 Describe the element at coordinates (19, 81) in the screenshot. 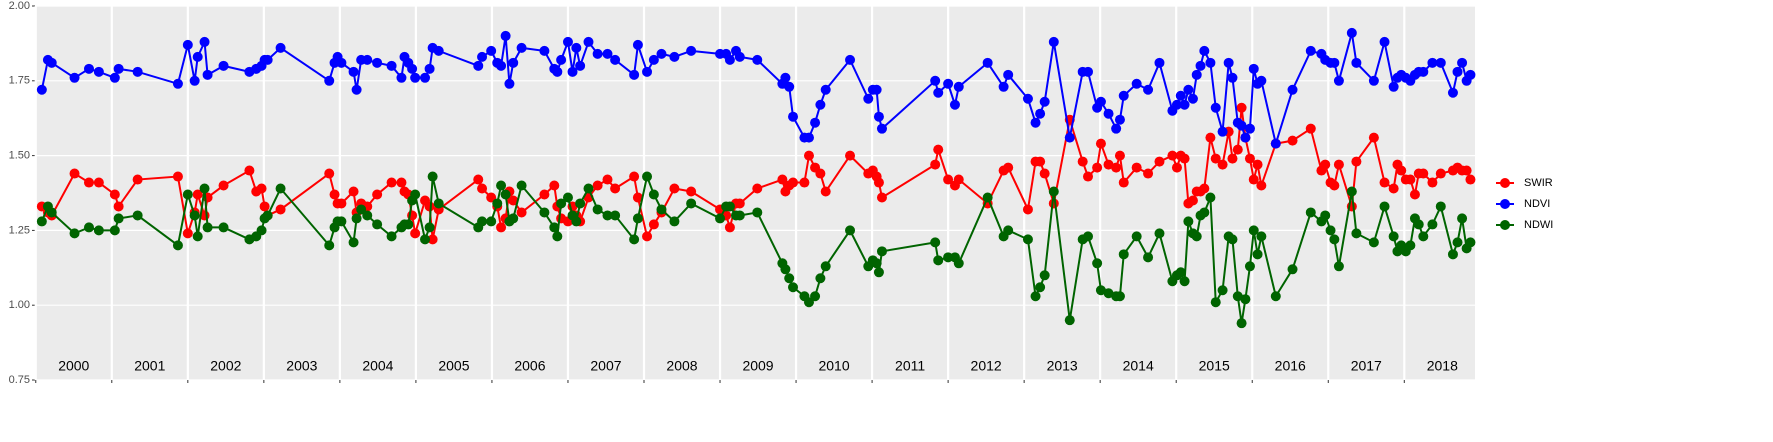

I see `y-tick-label: 1.75` at that location.